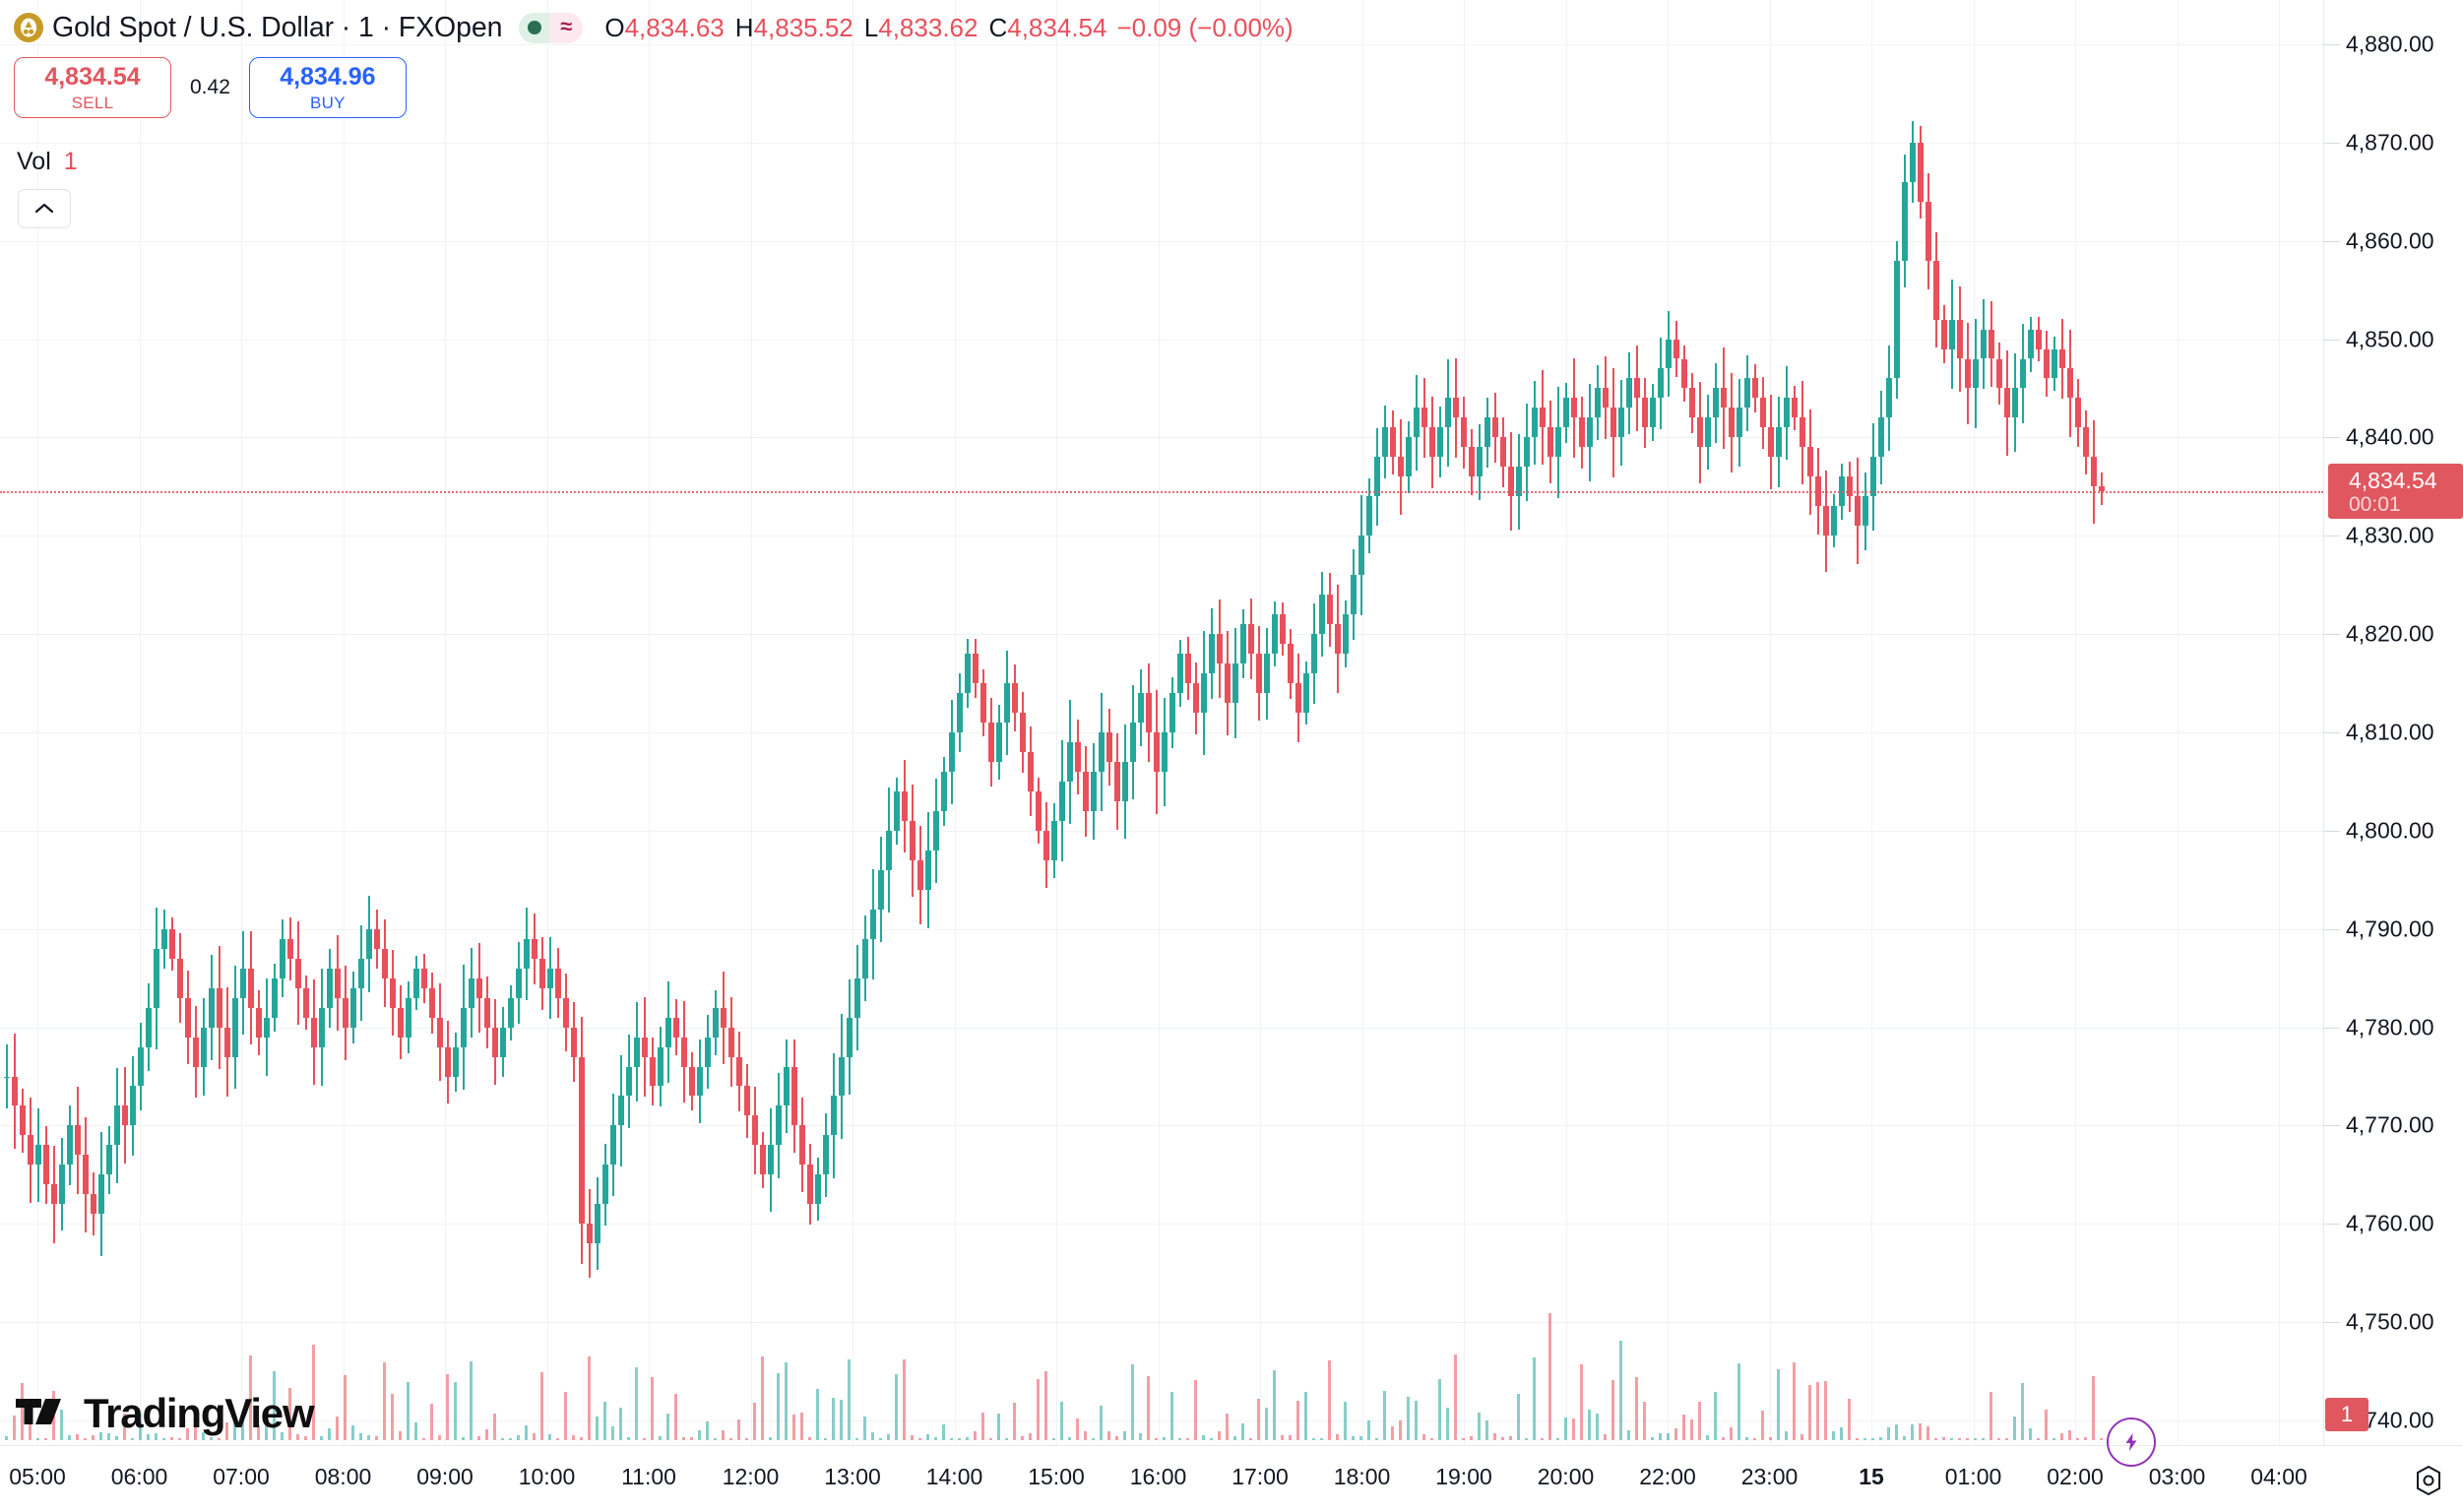  Describe the element at coordinates (37, 1476) in the screenshot. I see `time-axis-label: 05:00` at that location.